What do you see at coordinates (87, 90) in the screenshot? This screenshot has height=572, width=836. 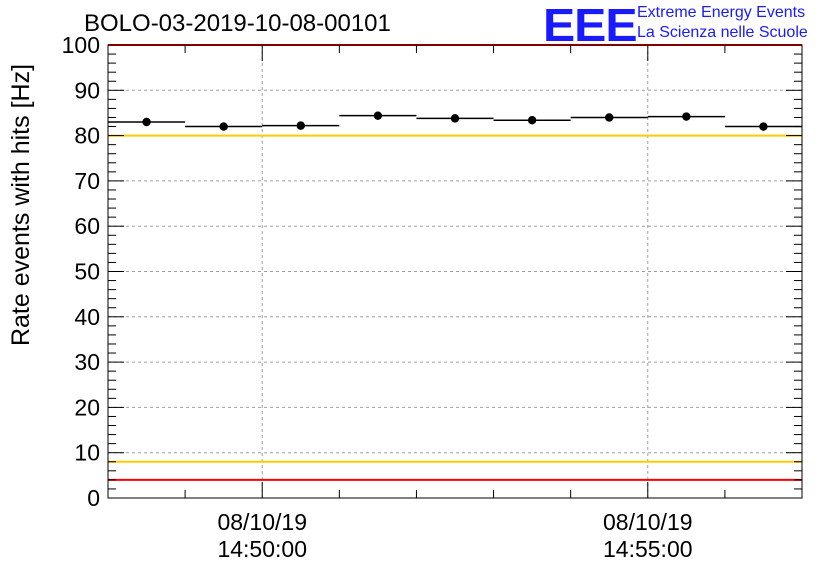 I see `y-tick-label: 90` at bounding box center [87, 90].